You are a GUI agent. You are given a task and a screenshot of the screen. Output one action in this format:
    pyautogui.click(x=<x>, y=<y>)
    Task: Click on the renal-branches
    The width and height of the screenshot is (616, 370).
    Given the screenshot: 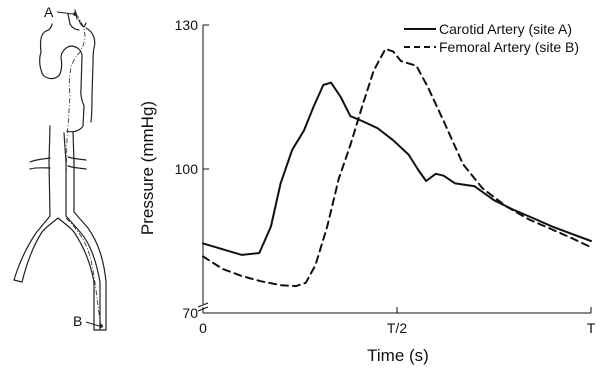 What is the action you would take?
    pyautogui.click(x=58, y=163)
    